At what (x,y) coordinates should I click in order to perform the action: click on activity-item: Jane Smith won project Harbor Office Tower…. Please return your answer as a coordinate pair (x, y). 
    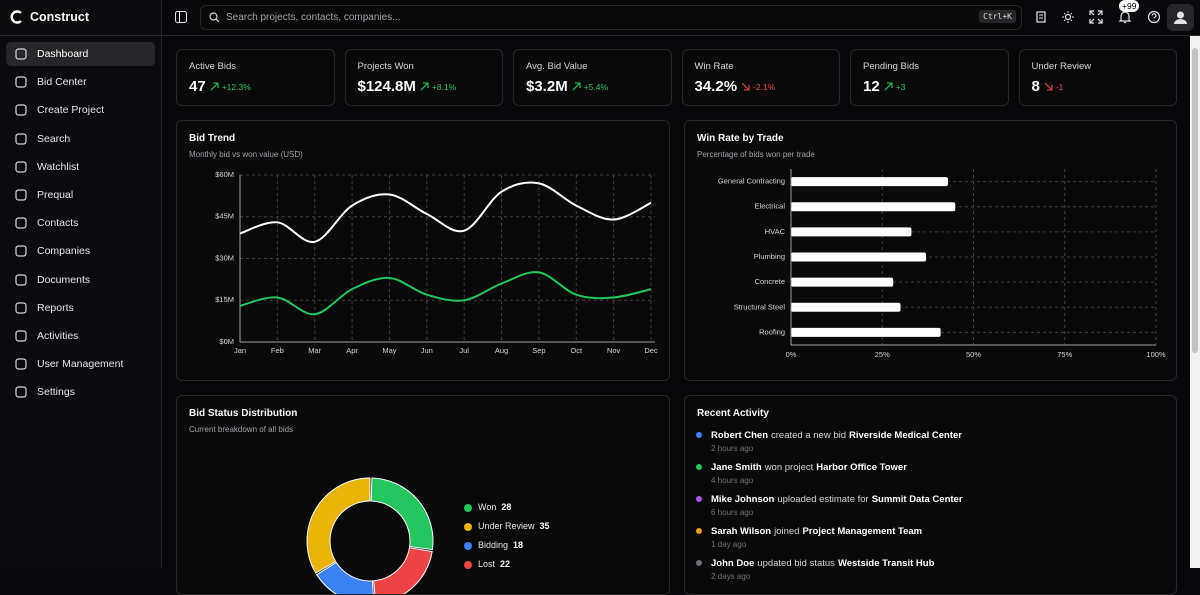
    Looking at the image, I should click on (801, 473).